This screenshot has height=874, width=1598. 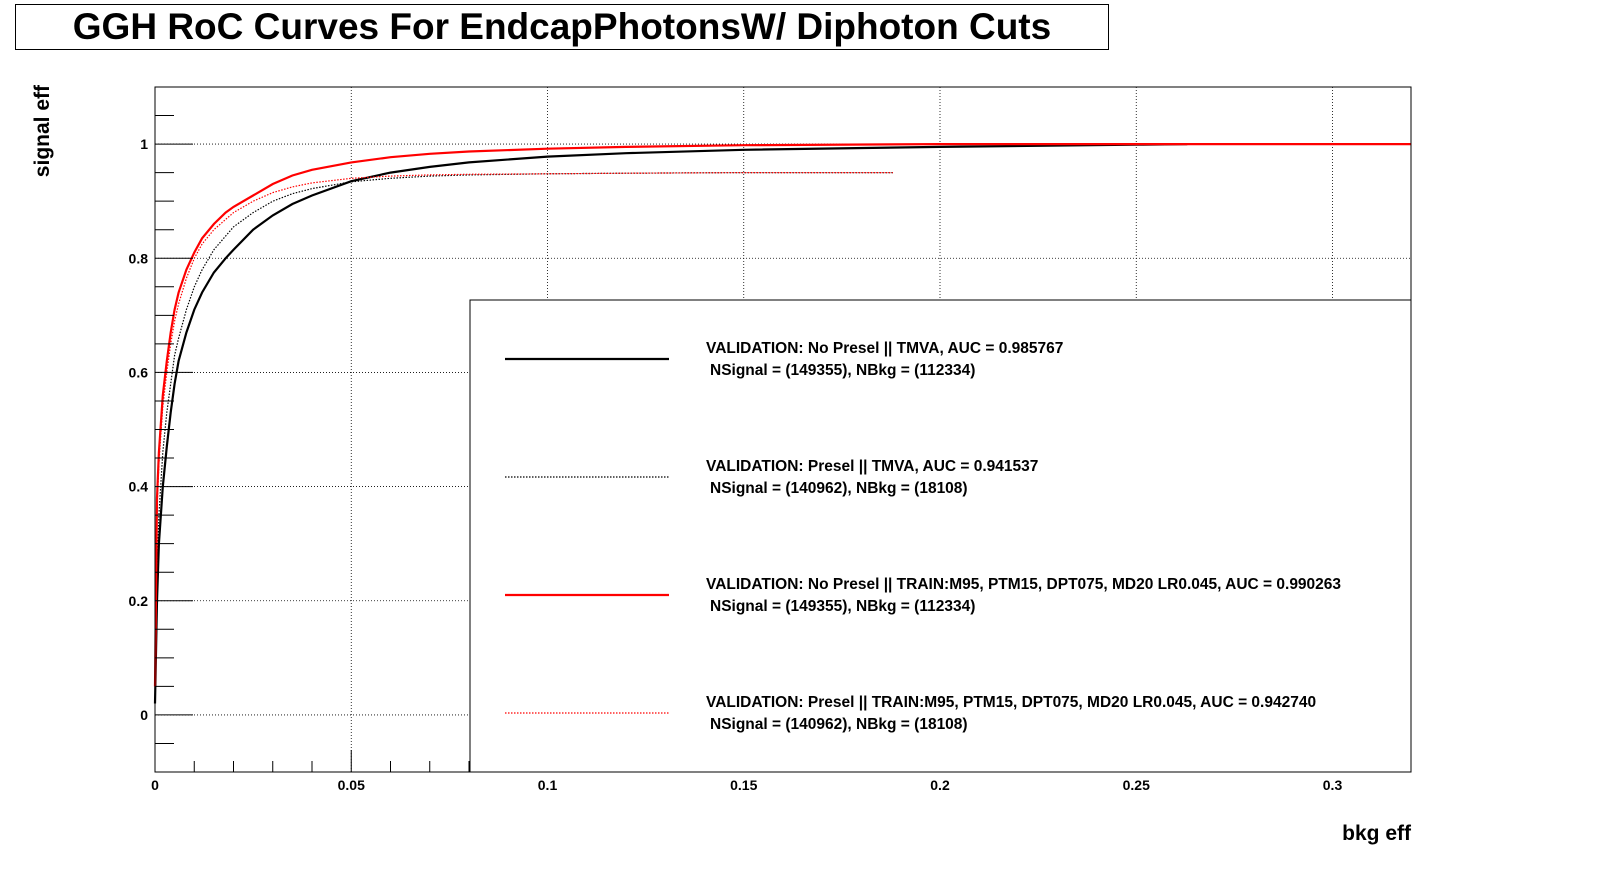 I want to click on y-tick-label: 0, so click(x=144, y=715).